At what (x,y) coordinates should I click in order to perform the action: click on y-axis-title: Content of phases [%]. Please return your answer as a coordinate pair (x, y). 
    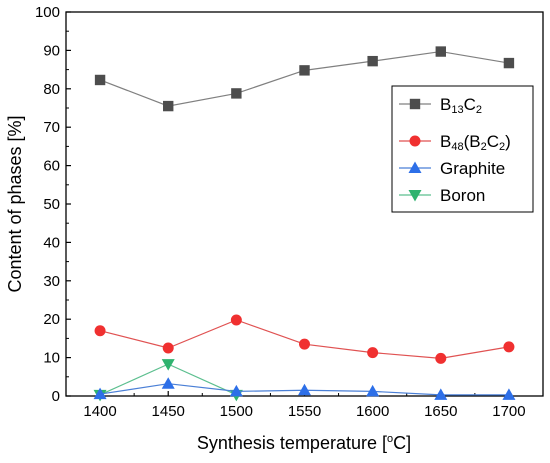
    Looking at the image, I should click on (15, 203).